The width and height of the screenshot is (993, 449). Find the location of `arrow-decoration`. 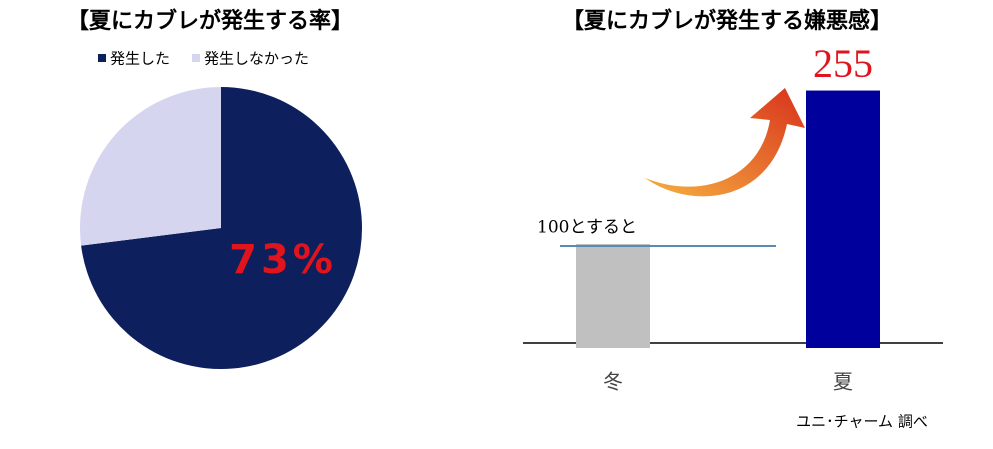

arrow-decoration is located at coordinates (725, 142).